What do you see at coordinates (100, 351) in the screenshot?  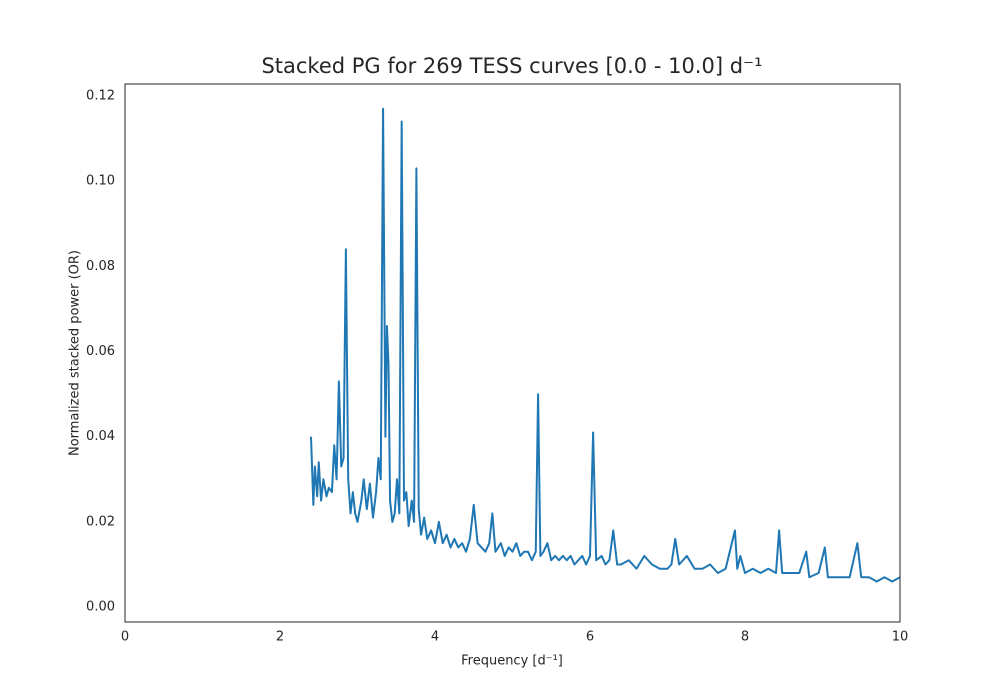 I see `y-tick-label: 0.06` at bounding box center [100, 351].